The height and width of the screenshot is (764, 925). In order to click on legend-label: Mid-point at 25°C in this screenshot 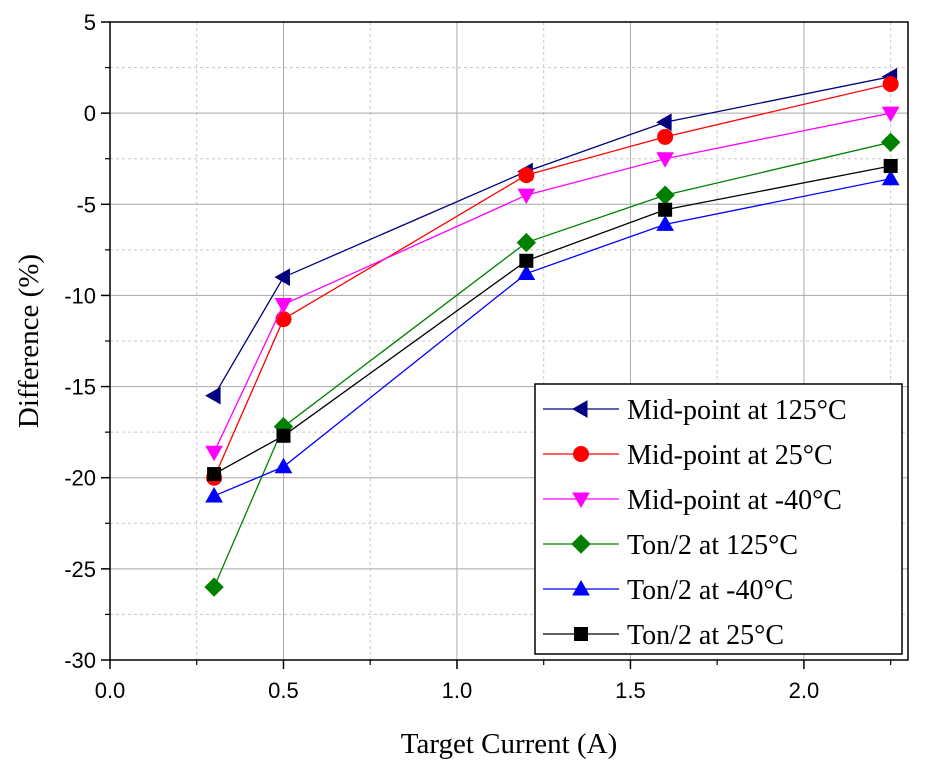, I will do `click(730, 455)`.